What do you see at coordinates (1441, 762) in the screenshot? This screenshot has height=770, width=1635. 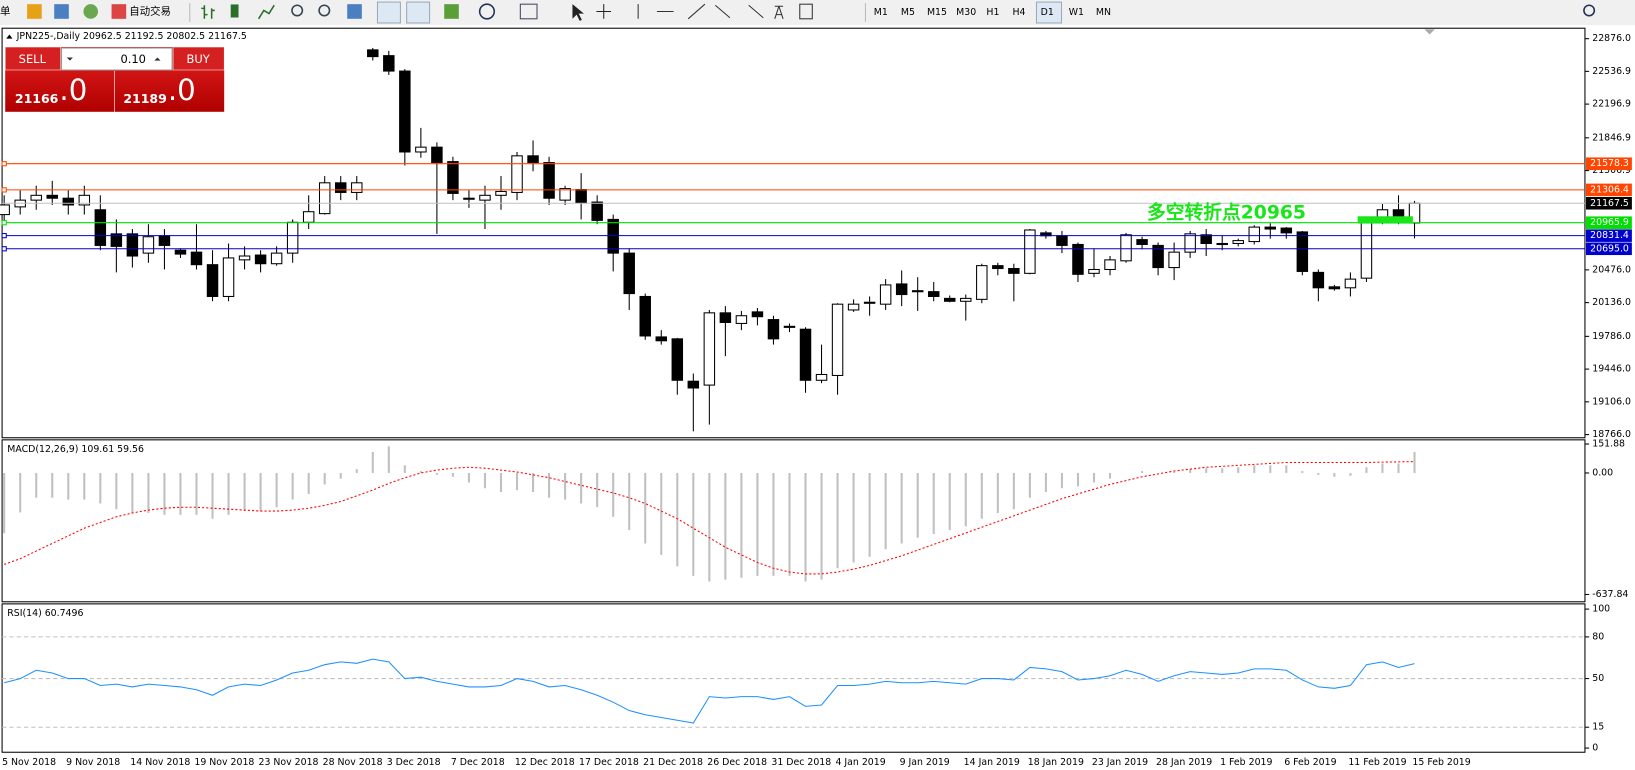 I see `x-tick-label: 15 Feb 2019` at bounding box center [1441, 762].